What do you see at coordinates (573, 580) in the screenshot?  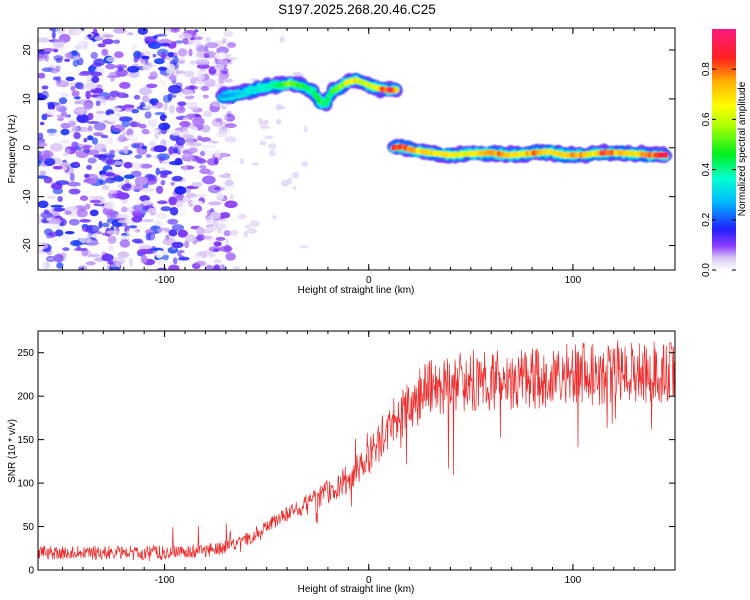 I see `x-tick-label: 100` at bounding box center [573, 580].